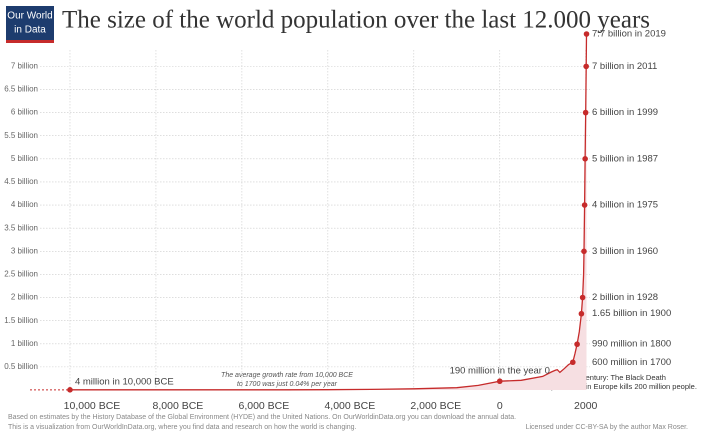 The width and height of the screenshot is (723, 445). What do you see at coordinates (29, 16) in the screenshot?
I see `logo-text: Our World` at bounding box center [29, 16].